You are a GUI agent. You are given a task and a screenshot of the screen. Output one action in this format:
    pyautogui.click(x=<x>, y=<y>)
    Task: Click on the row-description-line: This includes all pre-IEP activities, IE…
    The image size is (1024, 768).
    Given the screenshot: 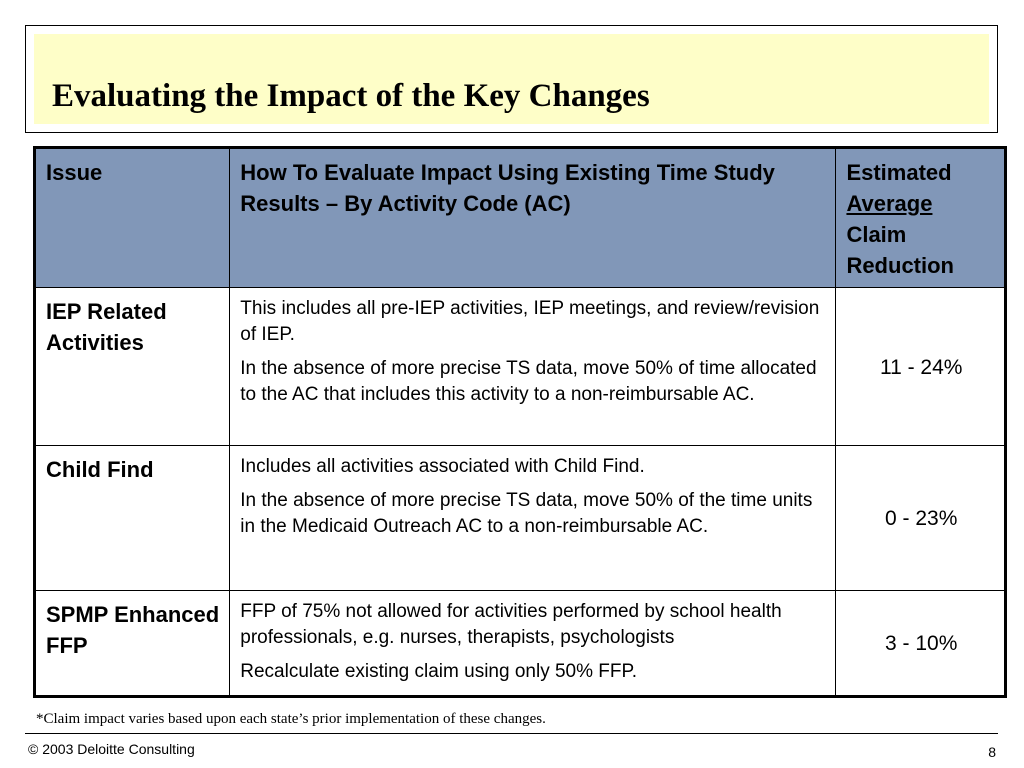 What is the action you would take?
    pyautogui.click(x=530, y=321)
    